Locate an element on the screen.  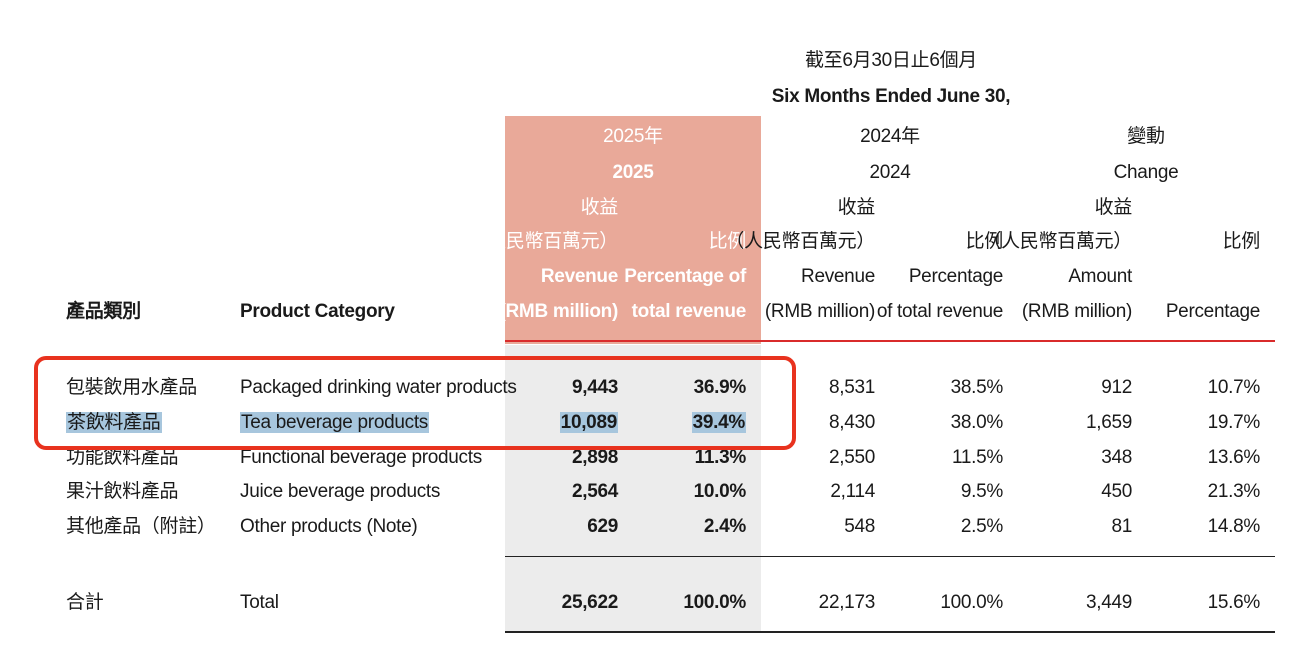
subtotal-rule is located at coordinates (890, 556).